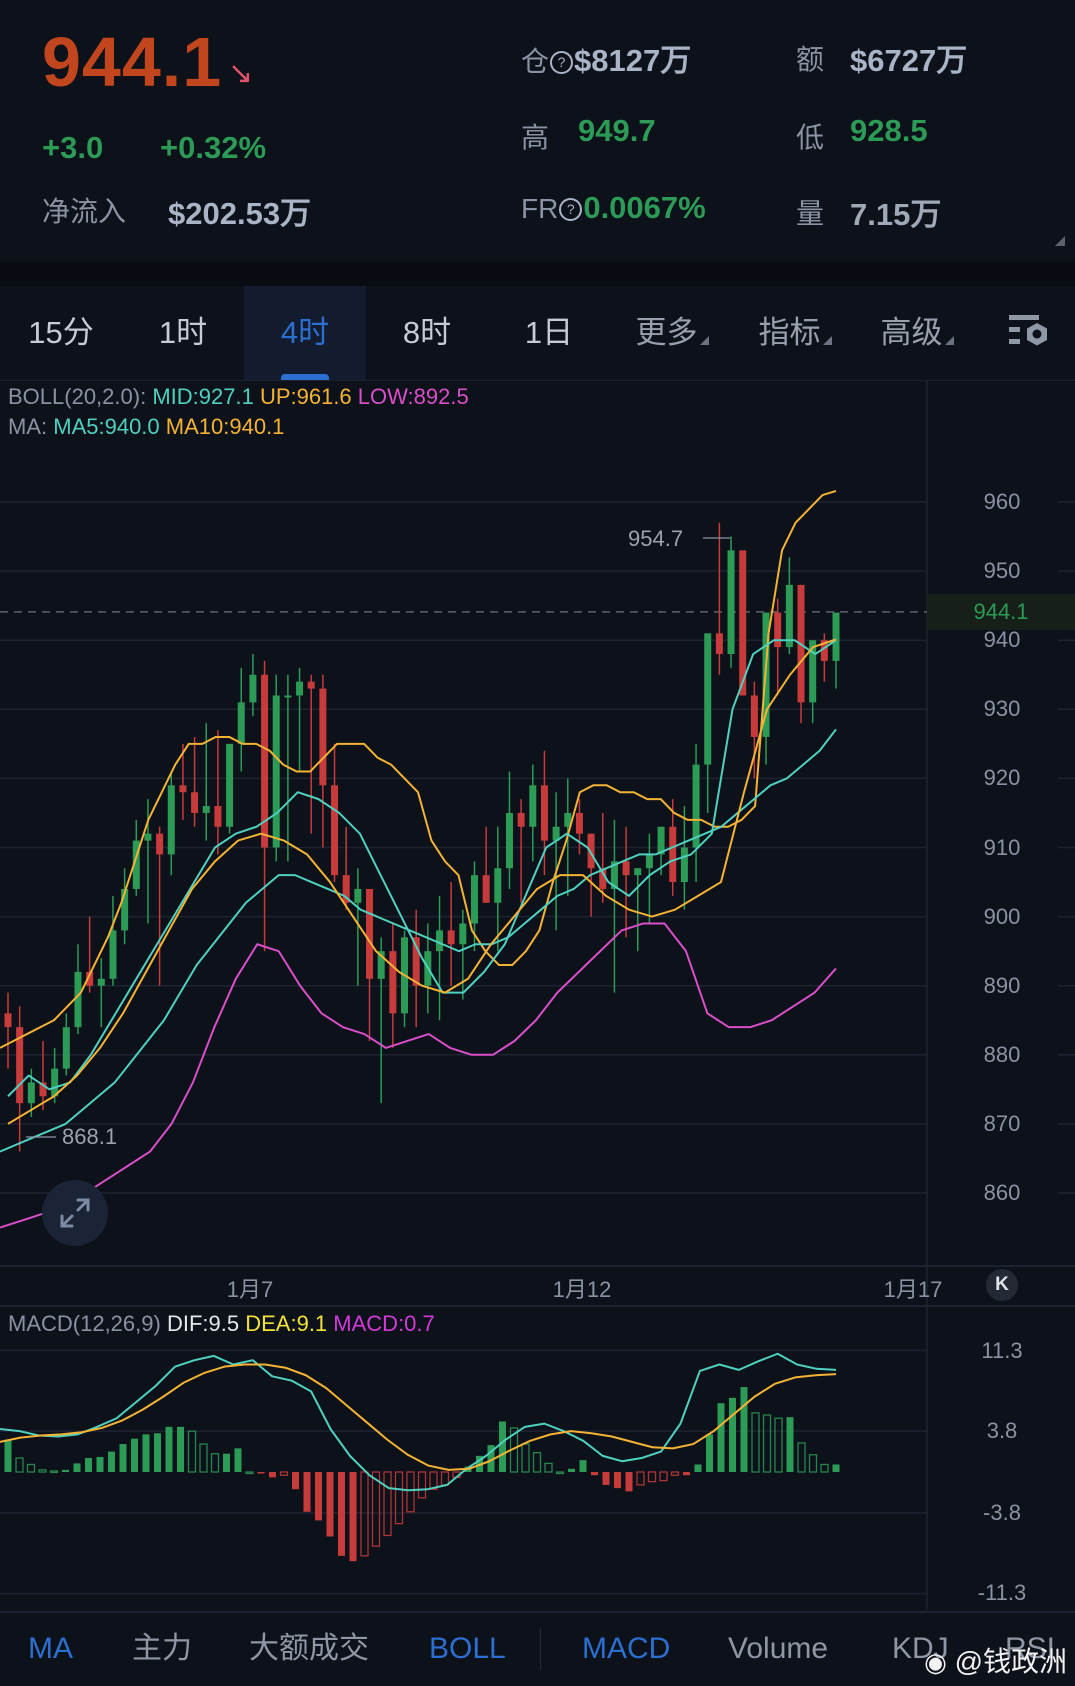 Image resolution: width=1075 pixels, height=1686 pixels. What do you see at coordinates (1028, 330) in the screenshot?
I see `chart-settings-icon` at bounding box center [1028, 330].